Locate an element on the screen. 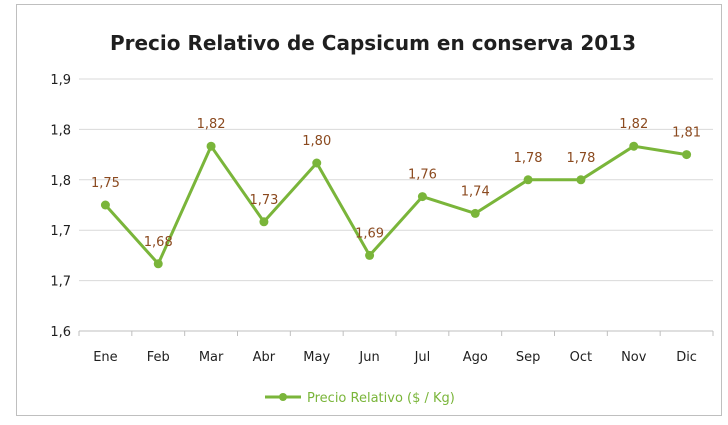 The height and width of the screenshot is (425, 728). data-label: 1,69 is located at coordinates (369, 233).